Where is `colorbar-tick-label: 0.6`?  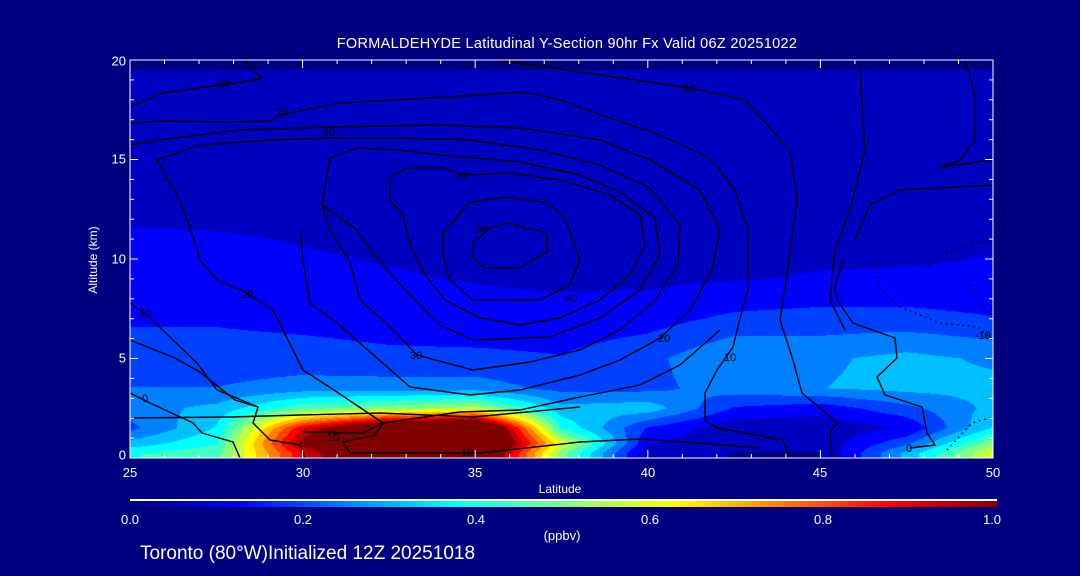 colorbar-tick-label: 0.6 is located at coordinates (650, 519).